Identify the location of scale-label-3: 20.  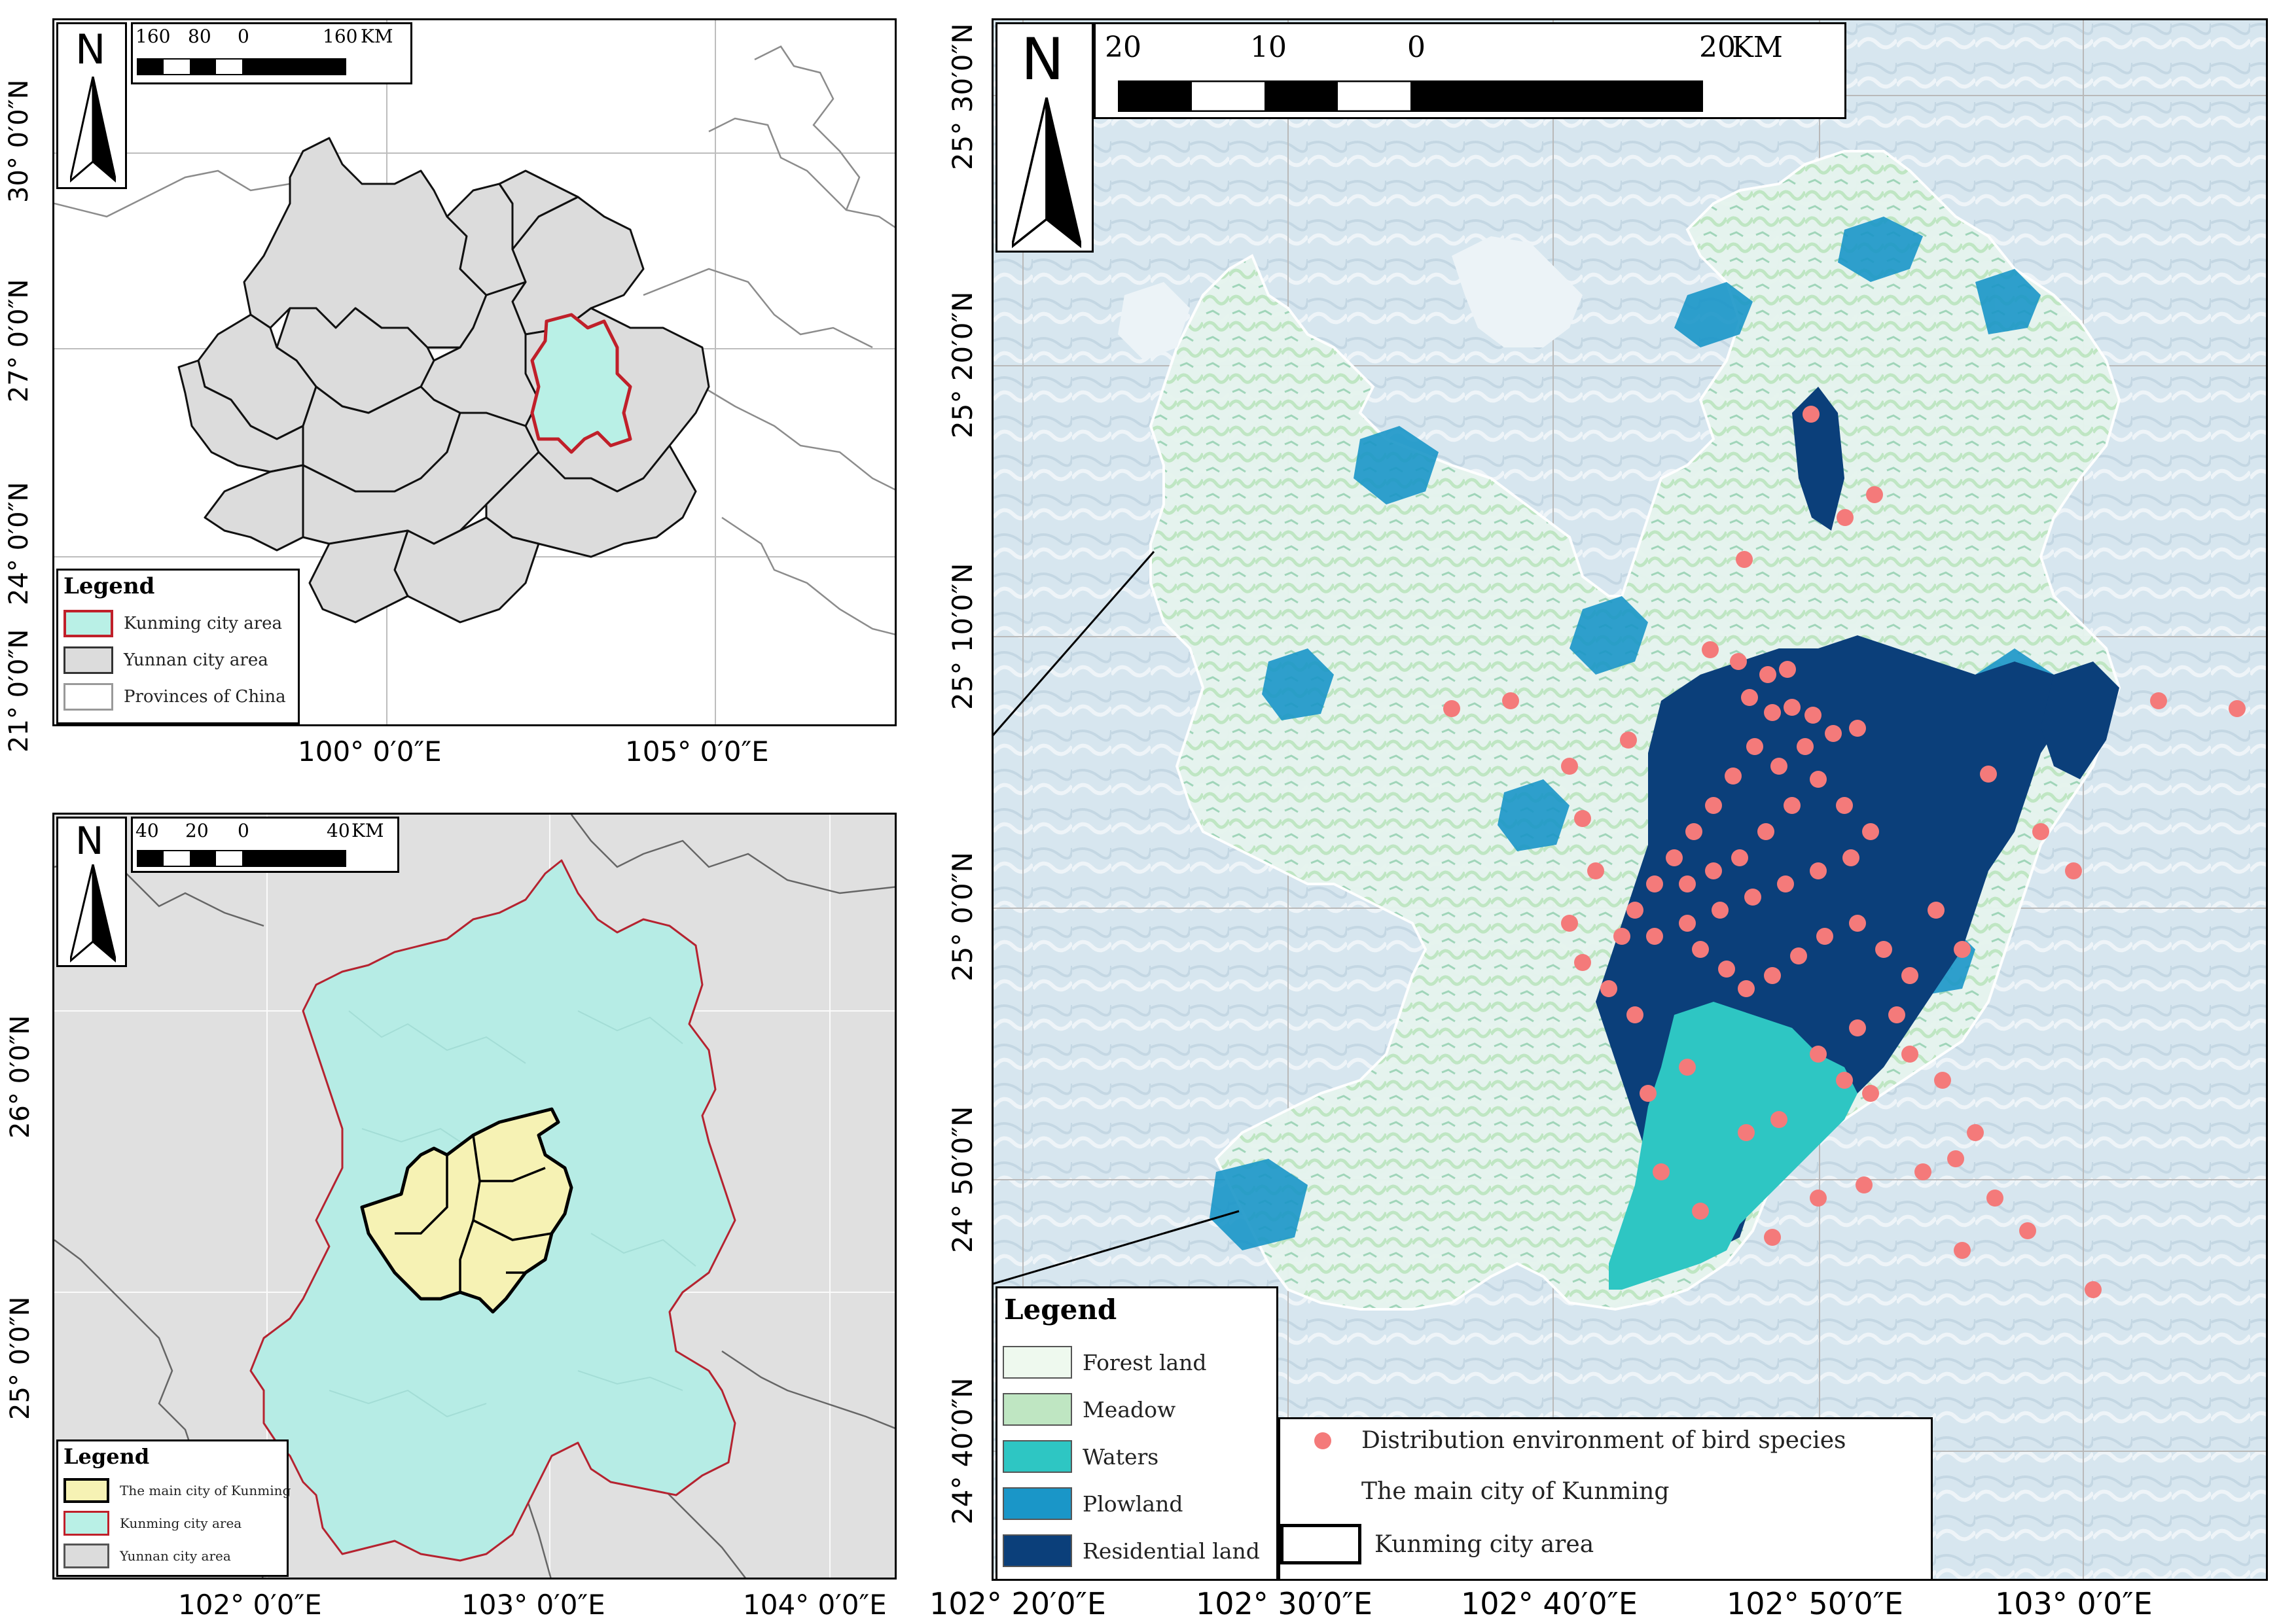
(1717, 47).